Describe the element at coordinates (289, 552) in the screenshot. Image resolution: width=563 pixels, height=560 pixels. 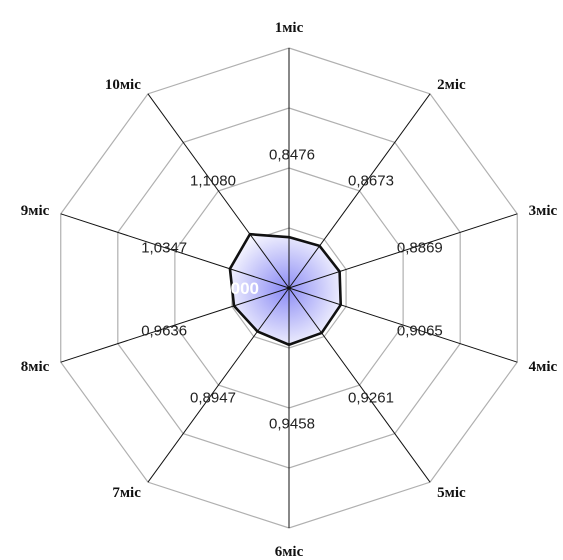
I see `category-label: 6міс` at that location.